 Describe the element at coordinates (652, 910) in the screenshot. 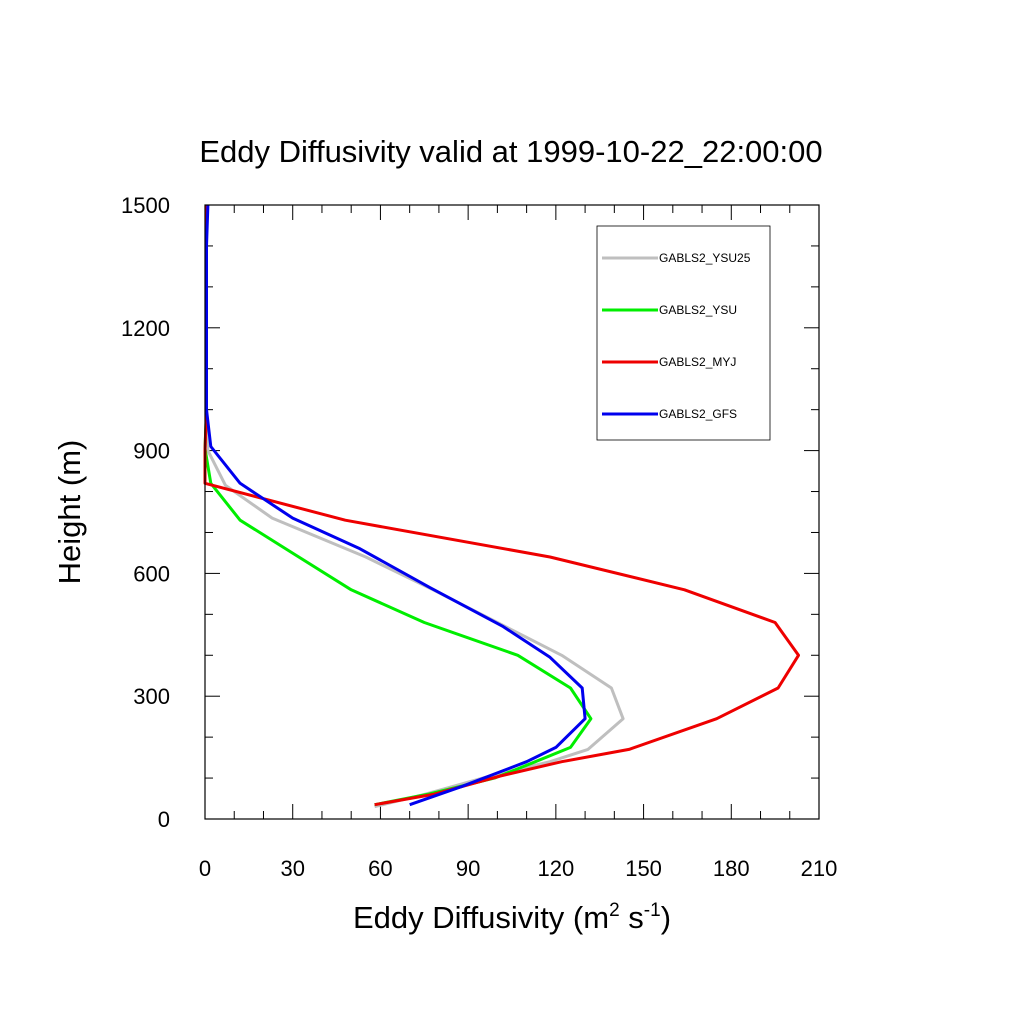

I see `x-axis-label-sup-2: -1` at that location.